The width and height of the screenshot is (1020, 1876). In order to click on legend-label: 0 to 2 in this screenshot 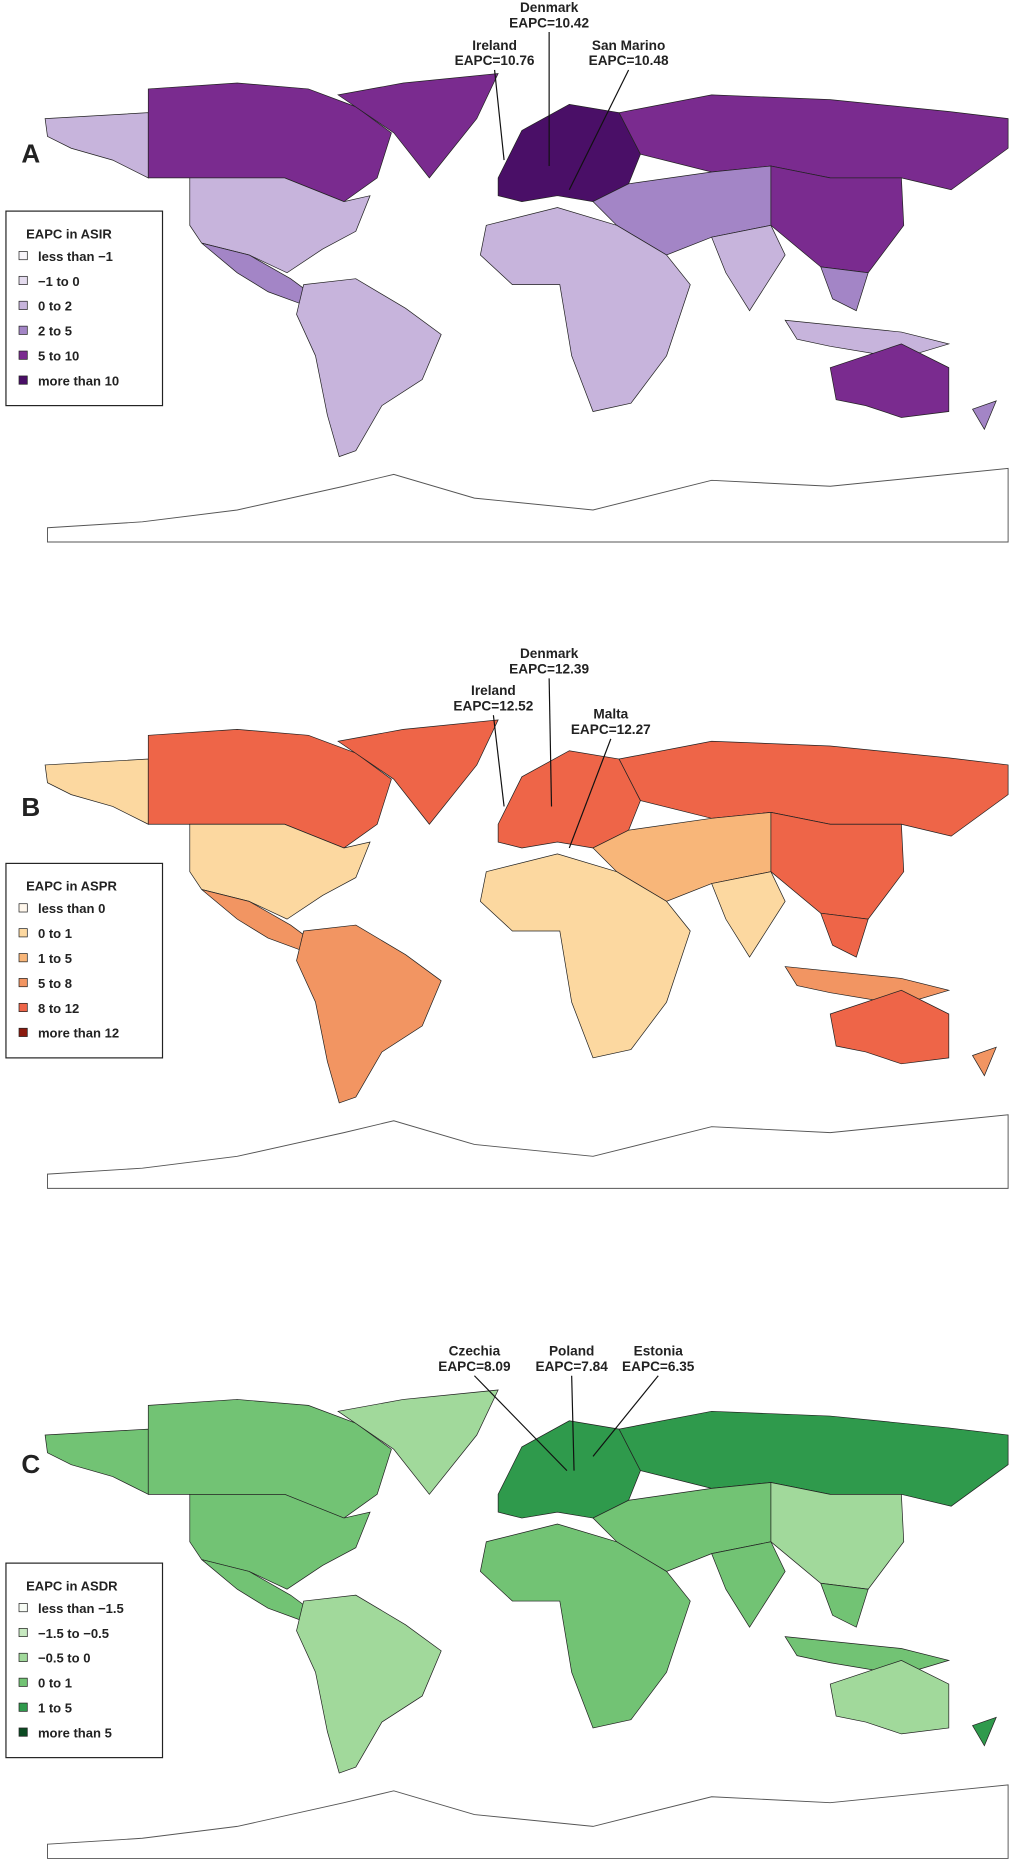, I will do `click(55, 306)`.